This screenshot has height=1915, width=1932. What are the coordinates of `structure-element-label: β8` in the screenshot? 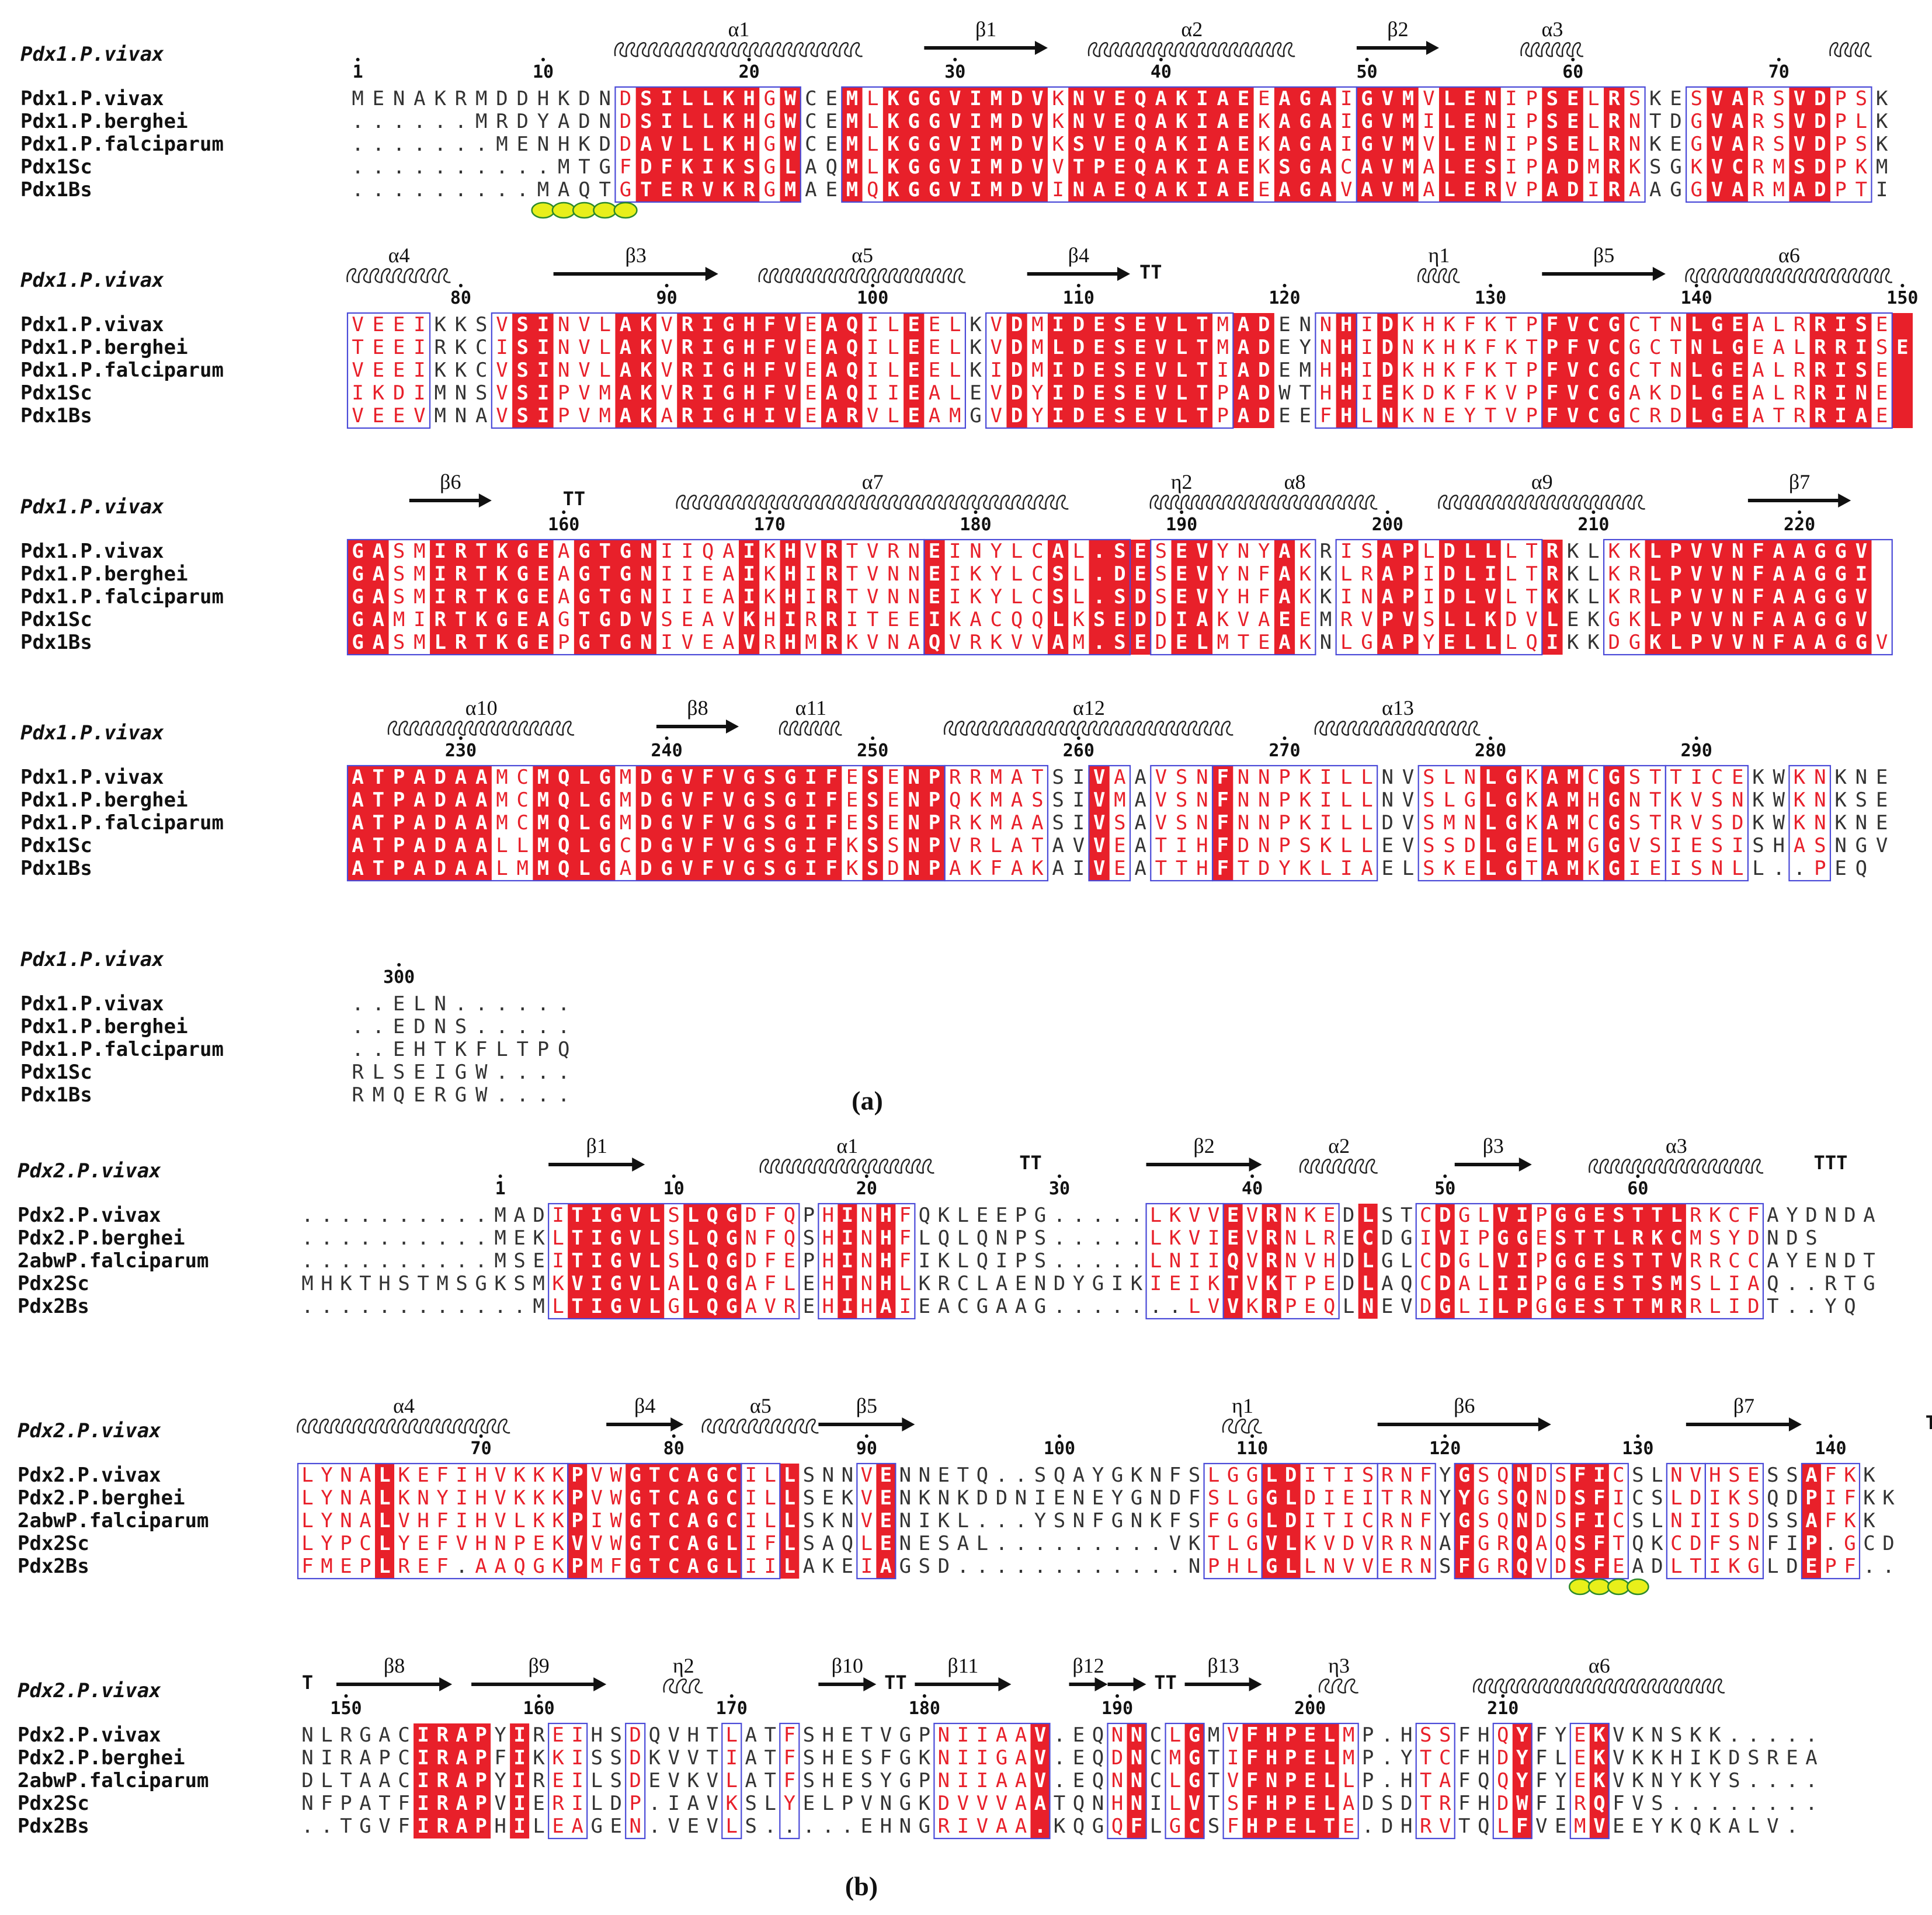 It's located at (698, 708).